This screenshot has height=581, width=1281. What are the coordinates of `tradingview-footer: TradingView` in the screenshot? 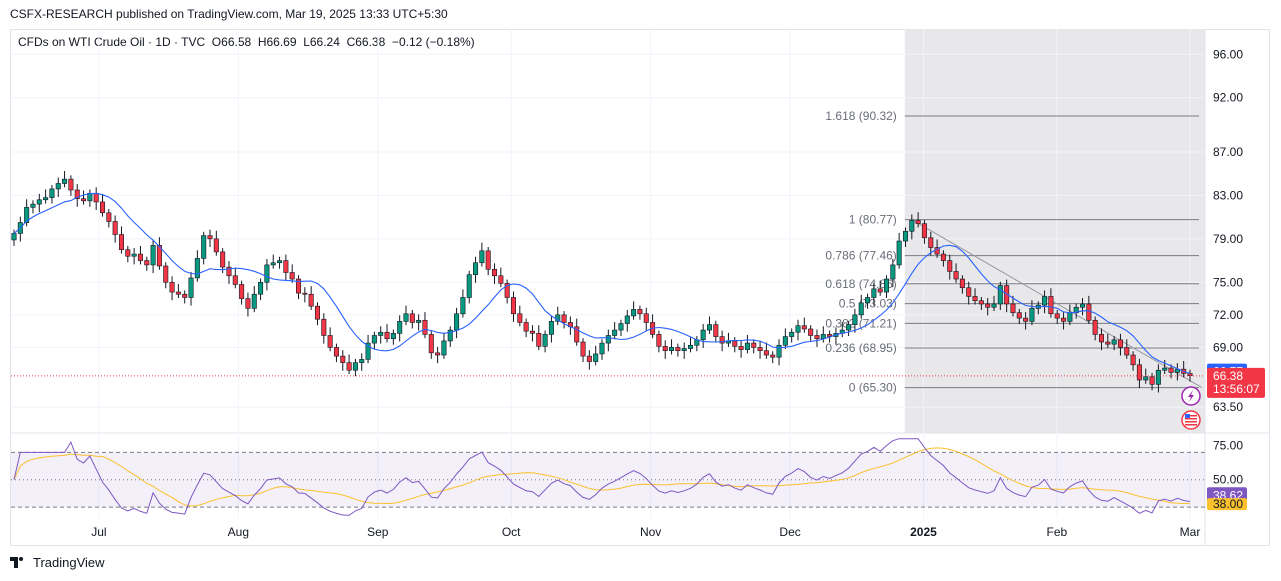 It's located at (57, 562).